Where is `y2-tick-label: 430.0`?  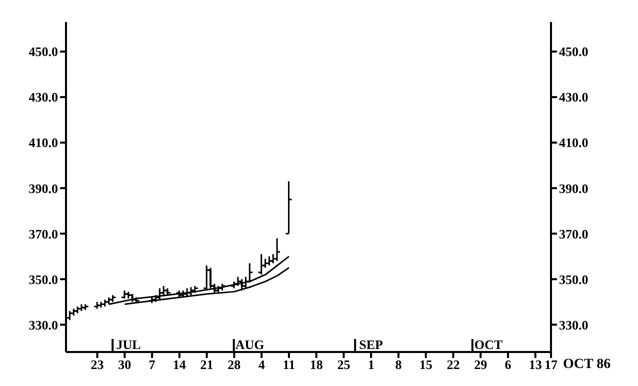 y2-tick-label: 430.0 is located at coordinates (573, 97).